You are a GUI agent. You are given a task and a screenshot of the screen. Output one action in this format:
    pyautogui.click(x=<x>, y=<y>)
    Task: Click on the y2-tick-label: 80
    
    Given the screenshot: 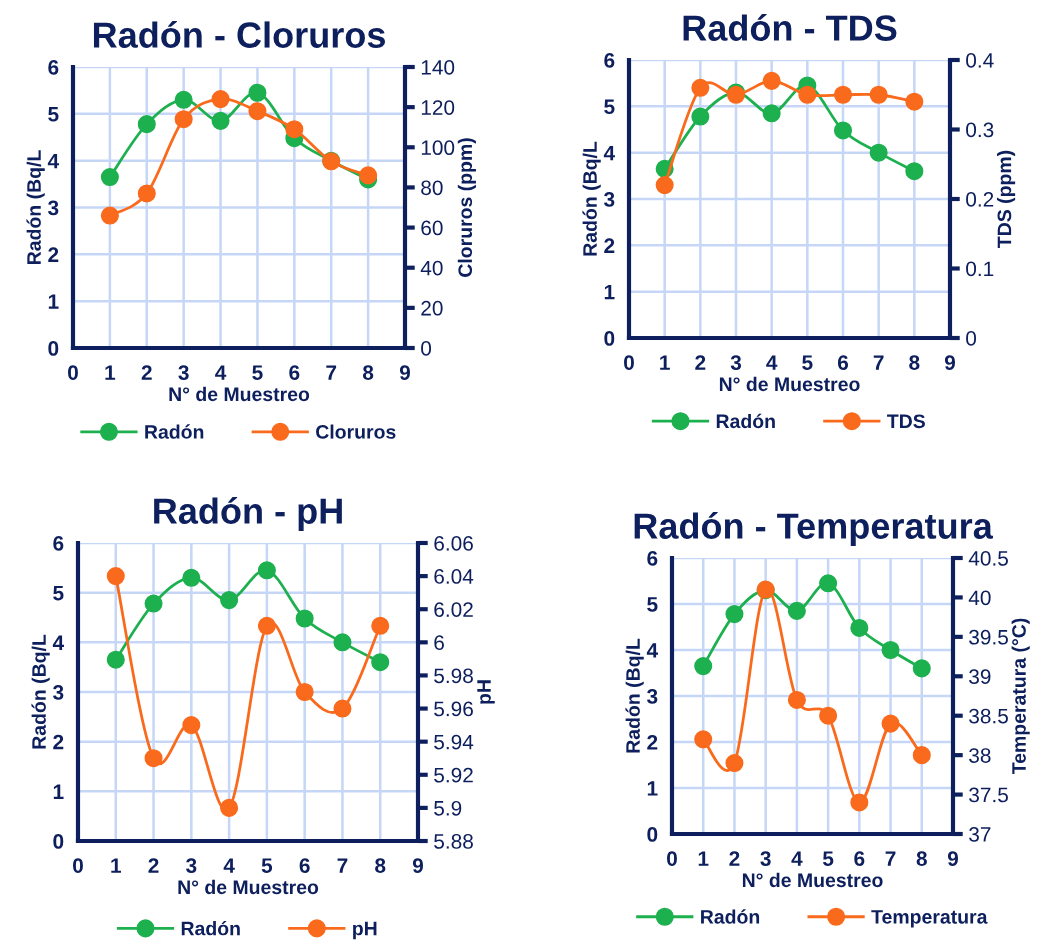 What is the action you would take?
    pyautogui.click(x=432, y=188)
    